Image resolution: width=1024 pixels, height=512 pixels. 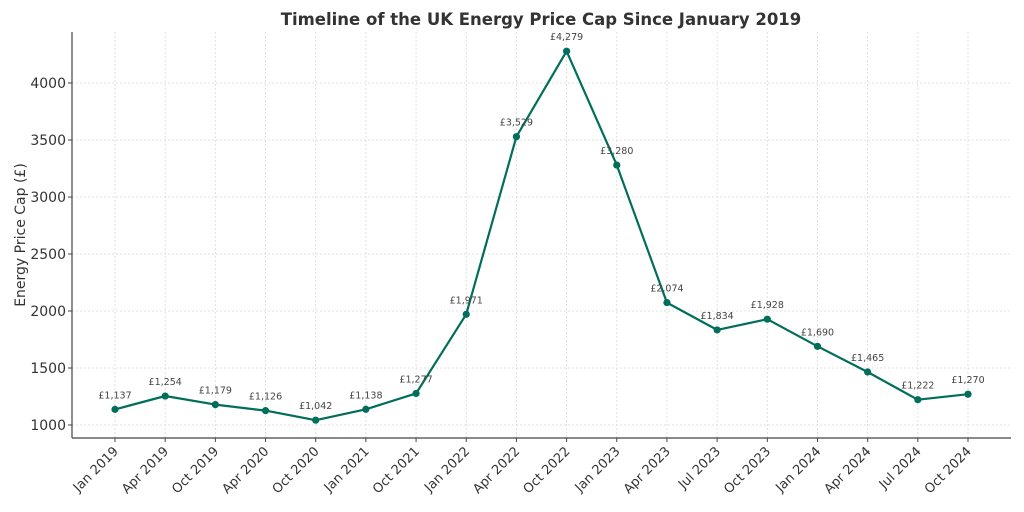 What do you see at coordinates (616, 151) in the screenshot?
I see `data-label: £3,280` at bounding box center [616, 151].